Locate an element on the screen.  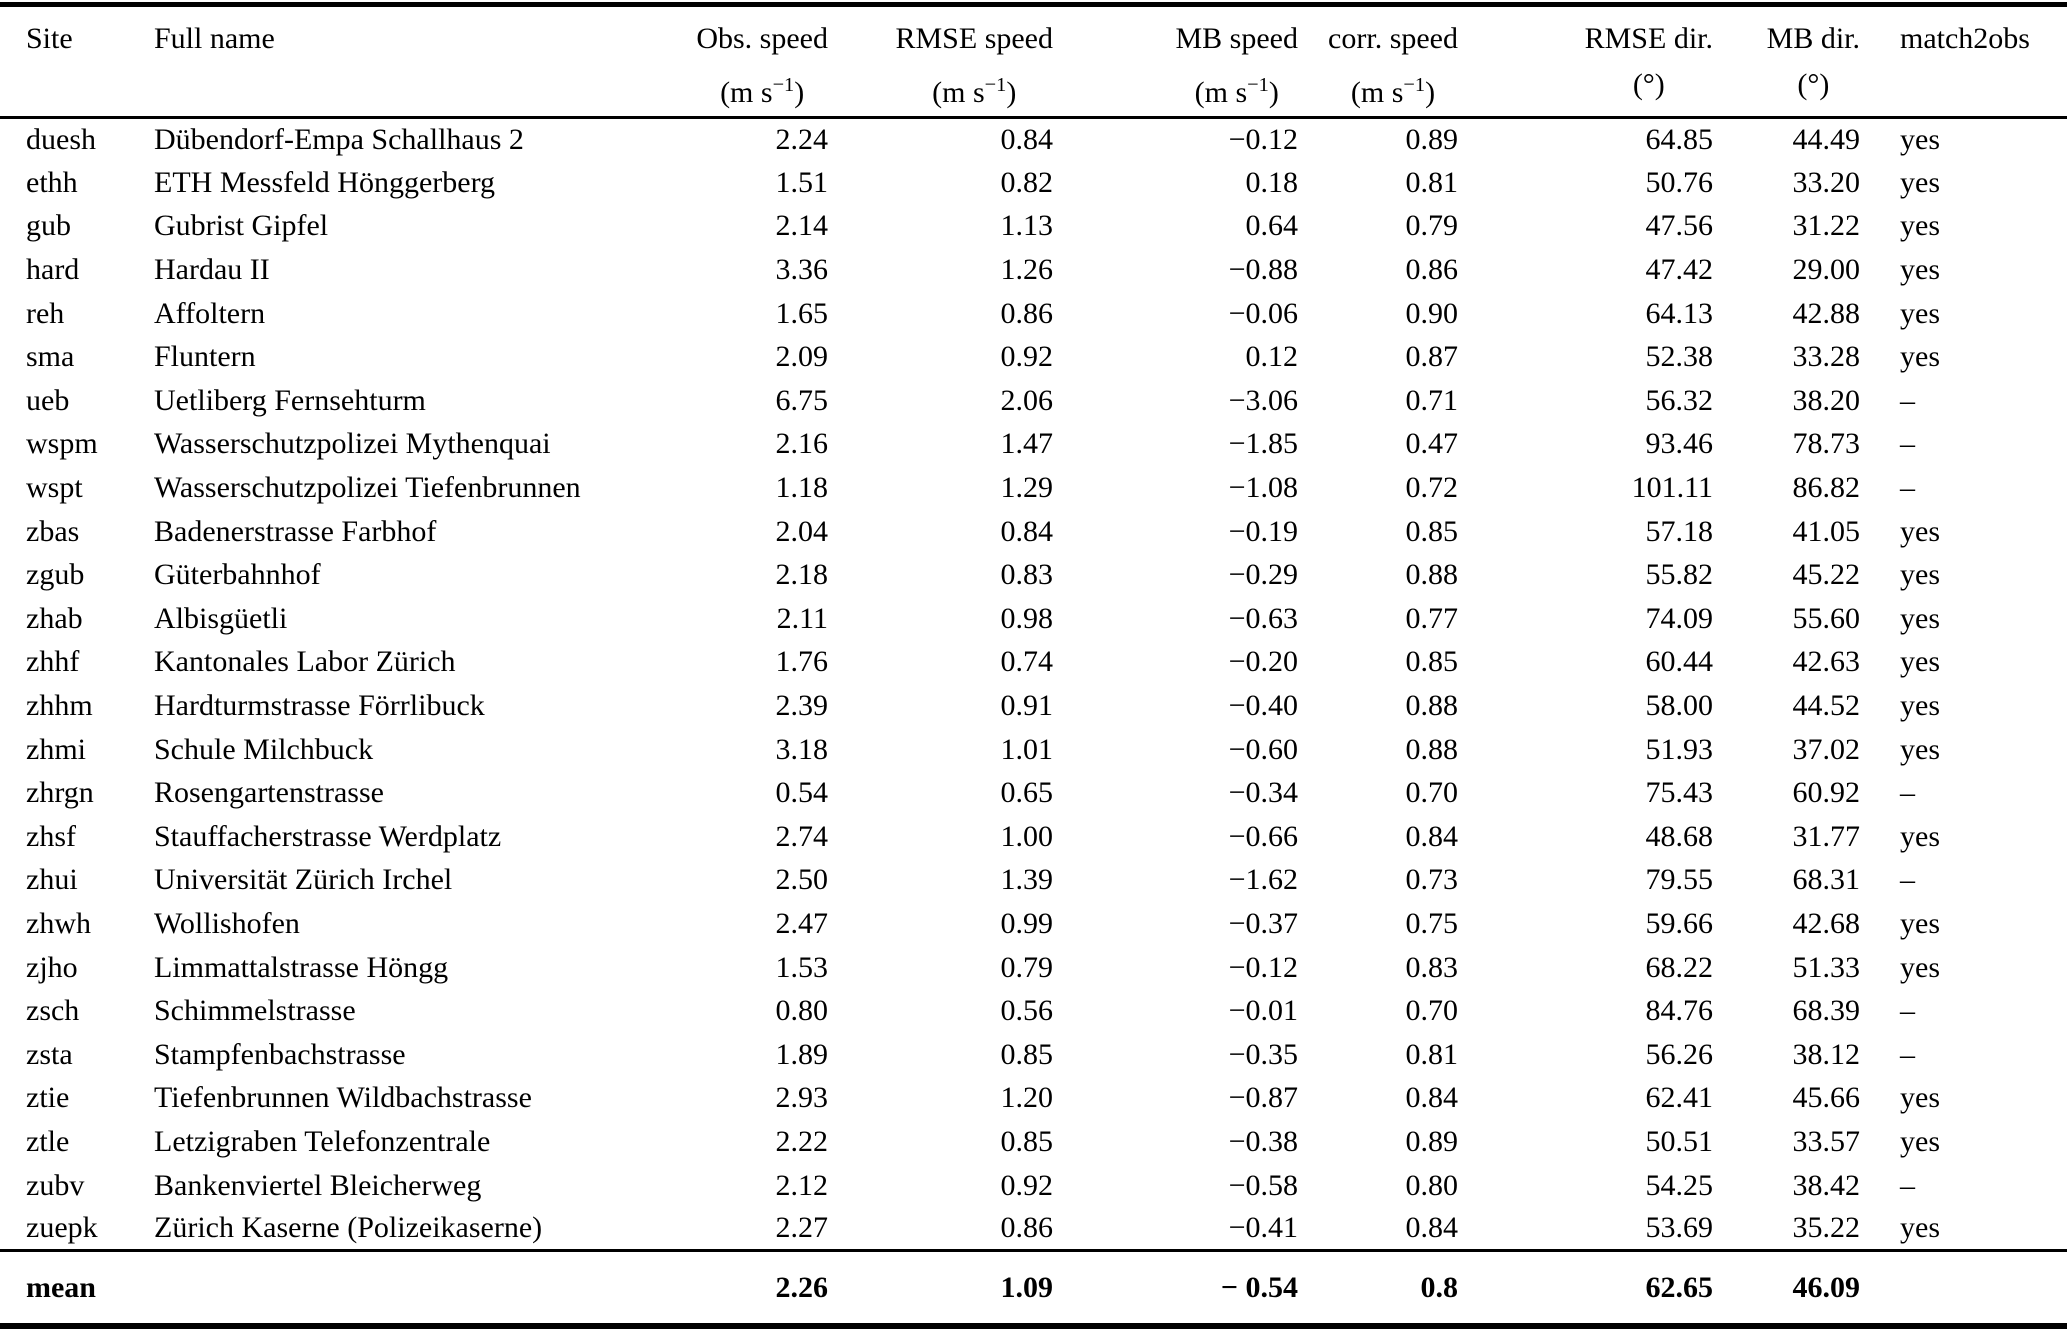
cell-site: zhab is located at coordinates (54, 618).